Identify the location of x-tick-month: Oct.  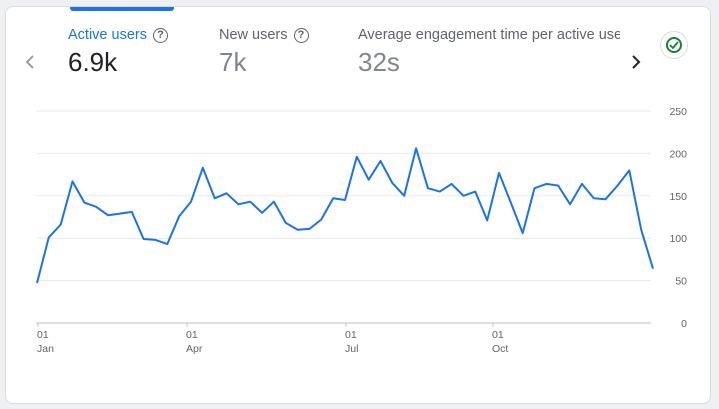
(500, 349).